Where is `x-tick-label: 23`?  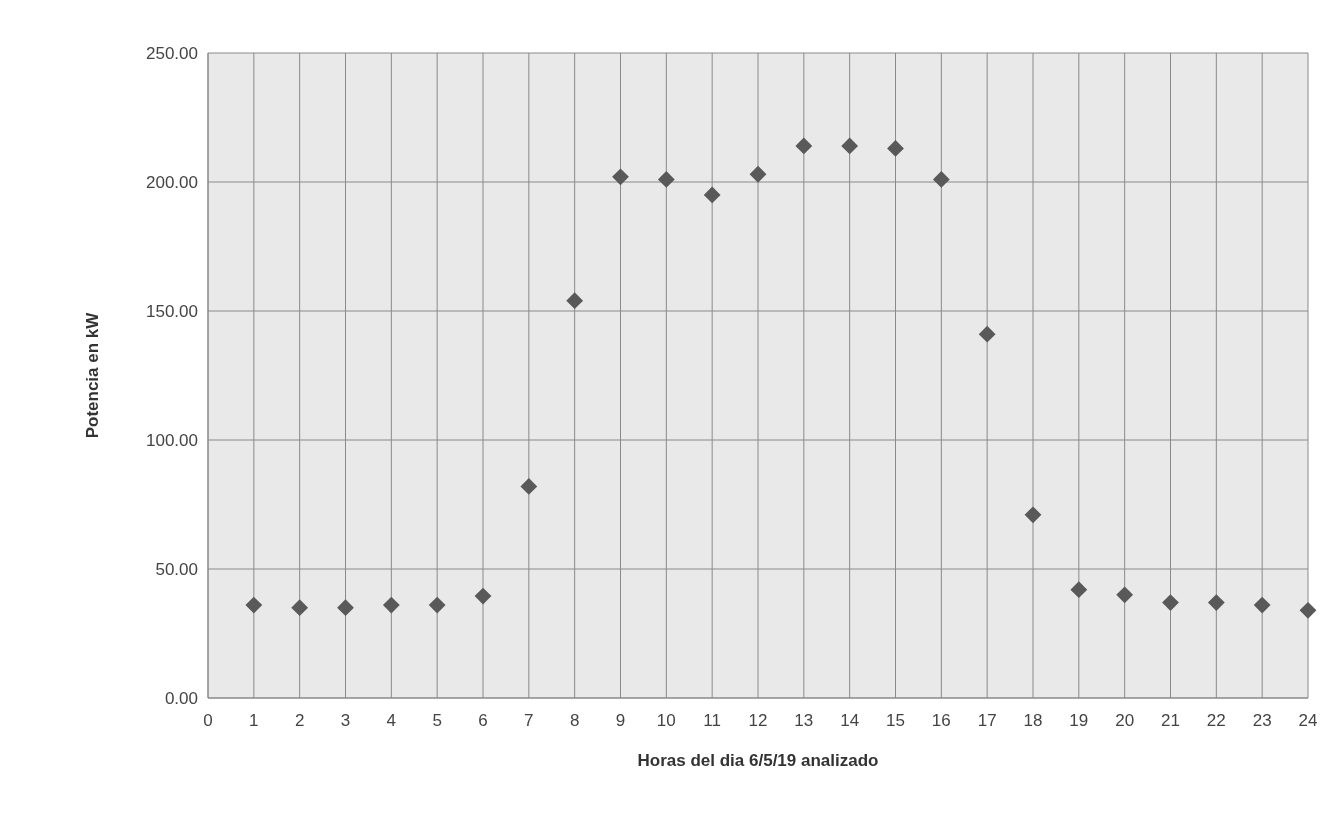
x-tick-label: 23 is located at coordinates (1262, 720).